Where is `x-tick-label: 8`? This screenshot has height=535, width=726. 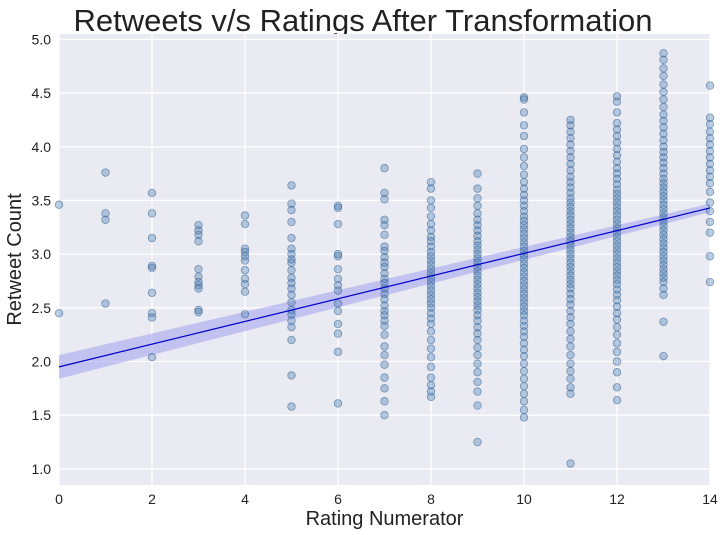
x-tick-label: 8 is located at coordinates (431, 499).